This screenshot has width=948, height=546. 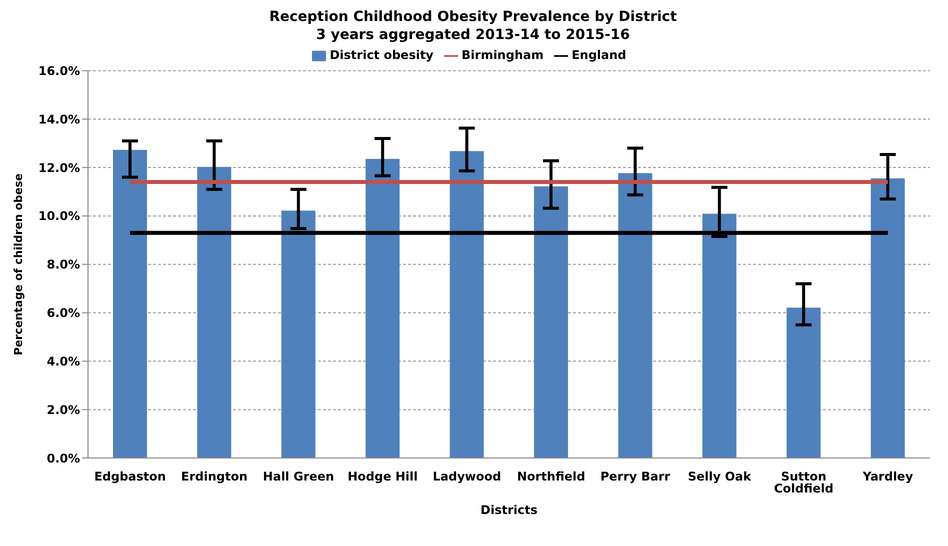 What do you see at coordinates (63, 313) in the screenshot?
I see `y-tick-label: 6.0%` at bounding box center [63, 313].